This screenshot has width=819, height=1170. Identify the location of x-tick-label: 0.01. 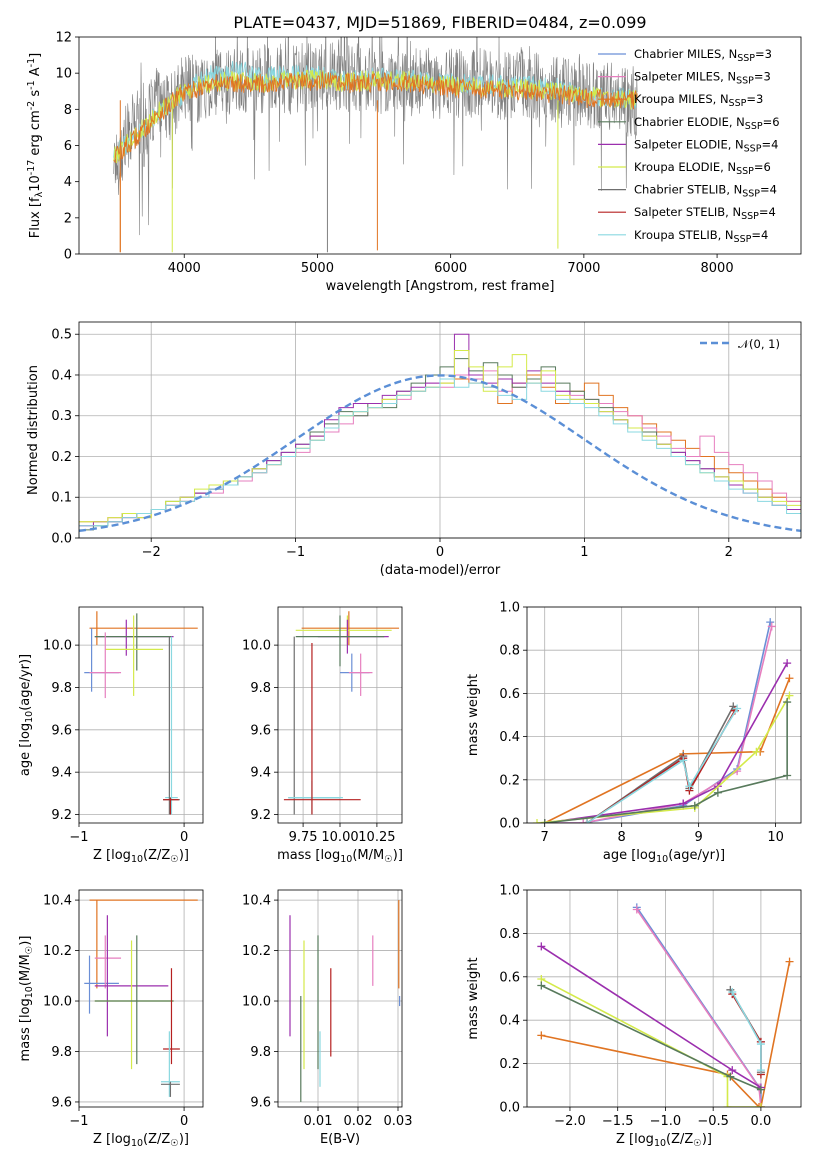
(318, 1121).